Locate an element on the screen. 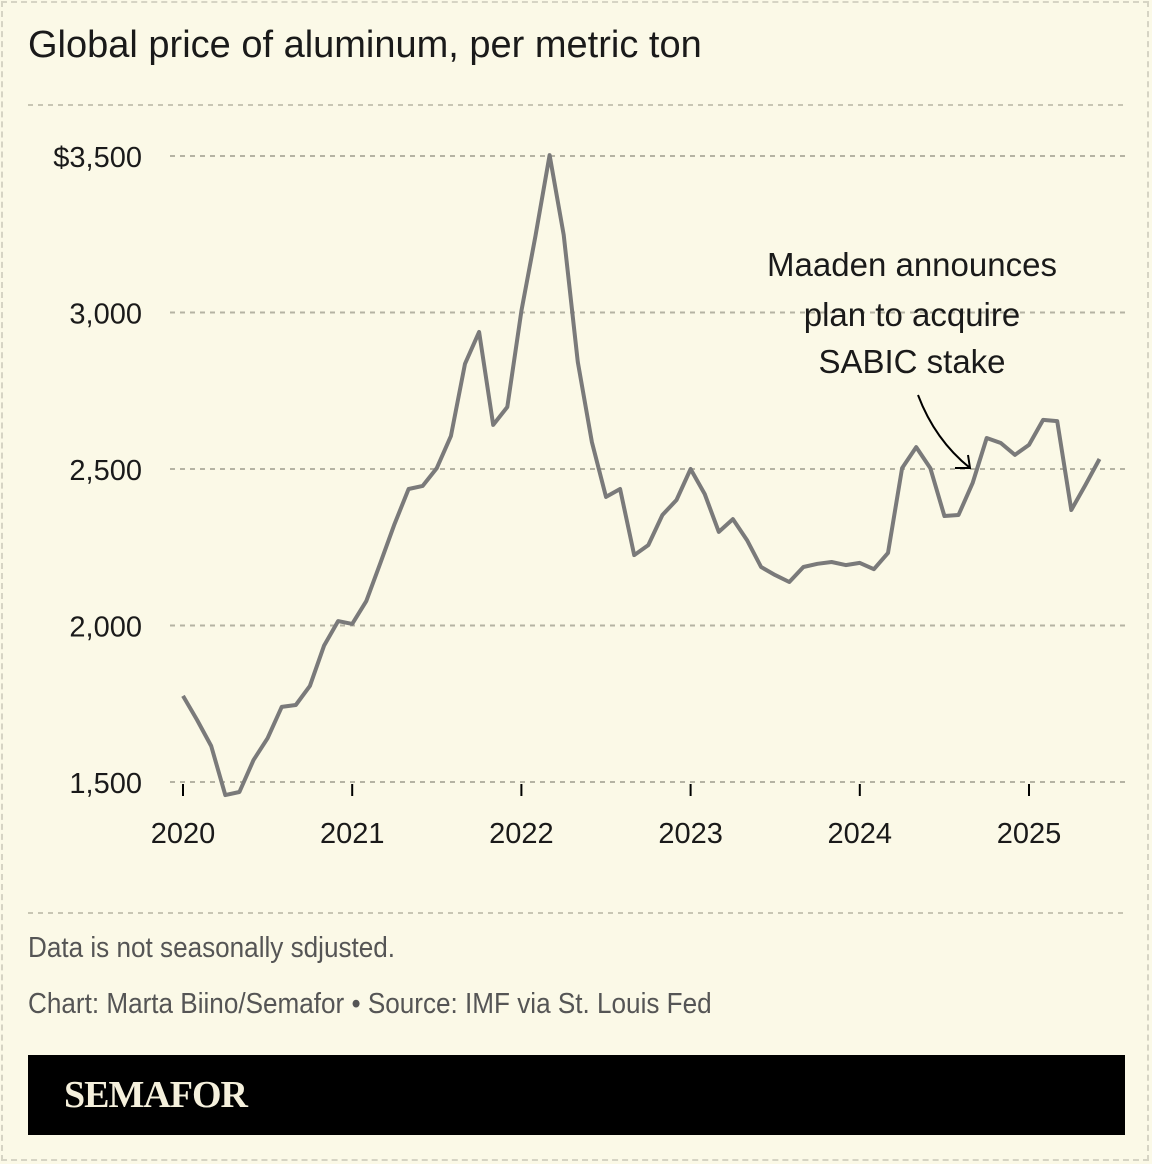  annotation-arrow-icon is located at coordinates (944, 431).